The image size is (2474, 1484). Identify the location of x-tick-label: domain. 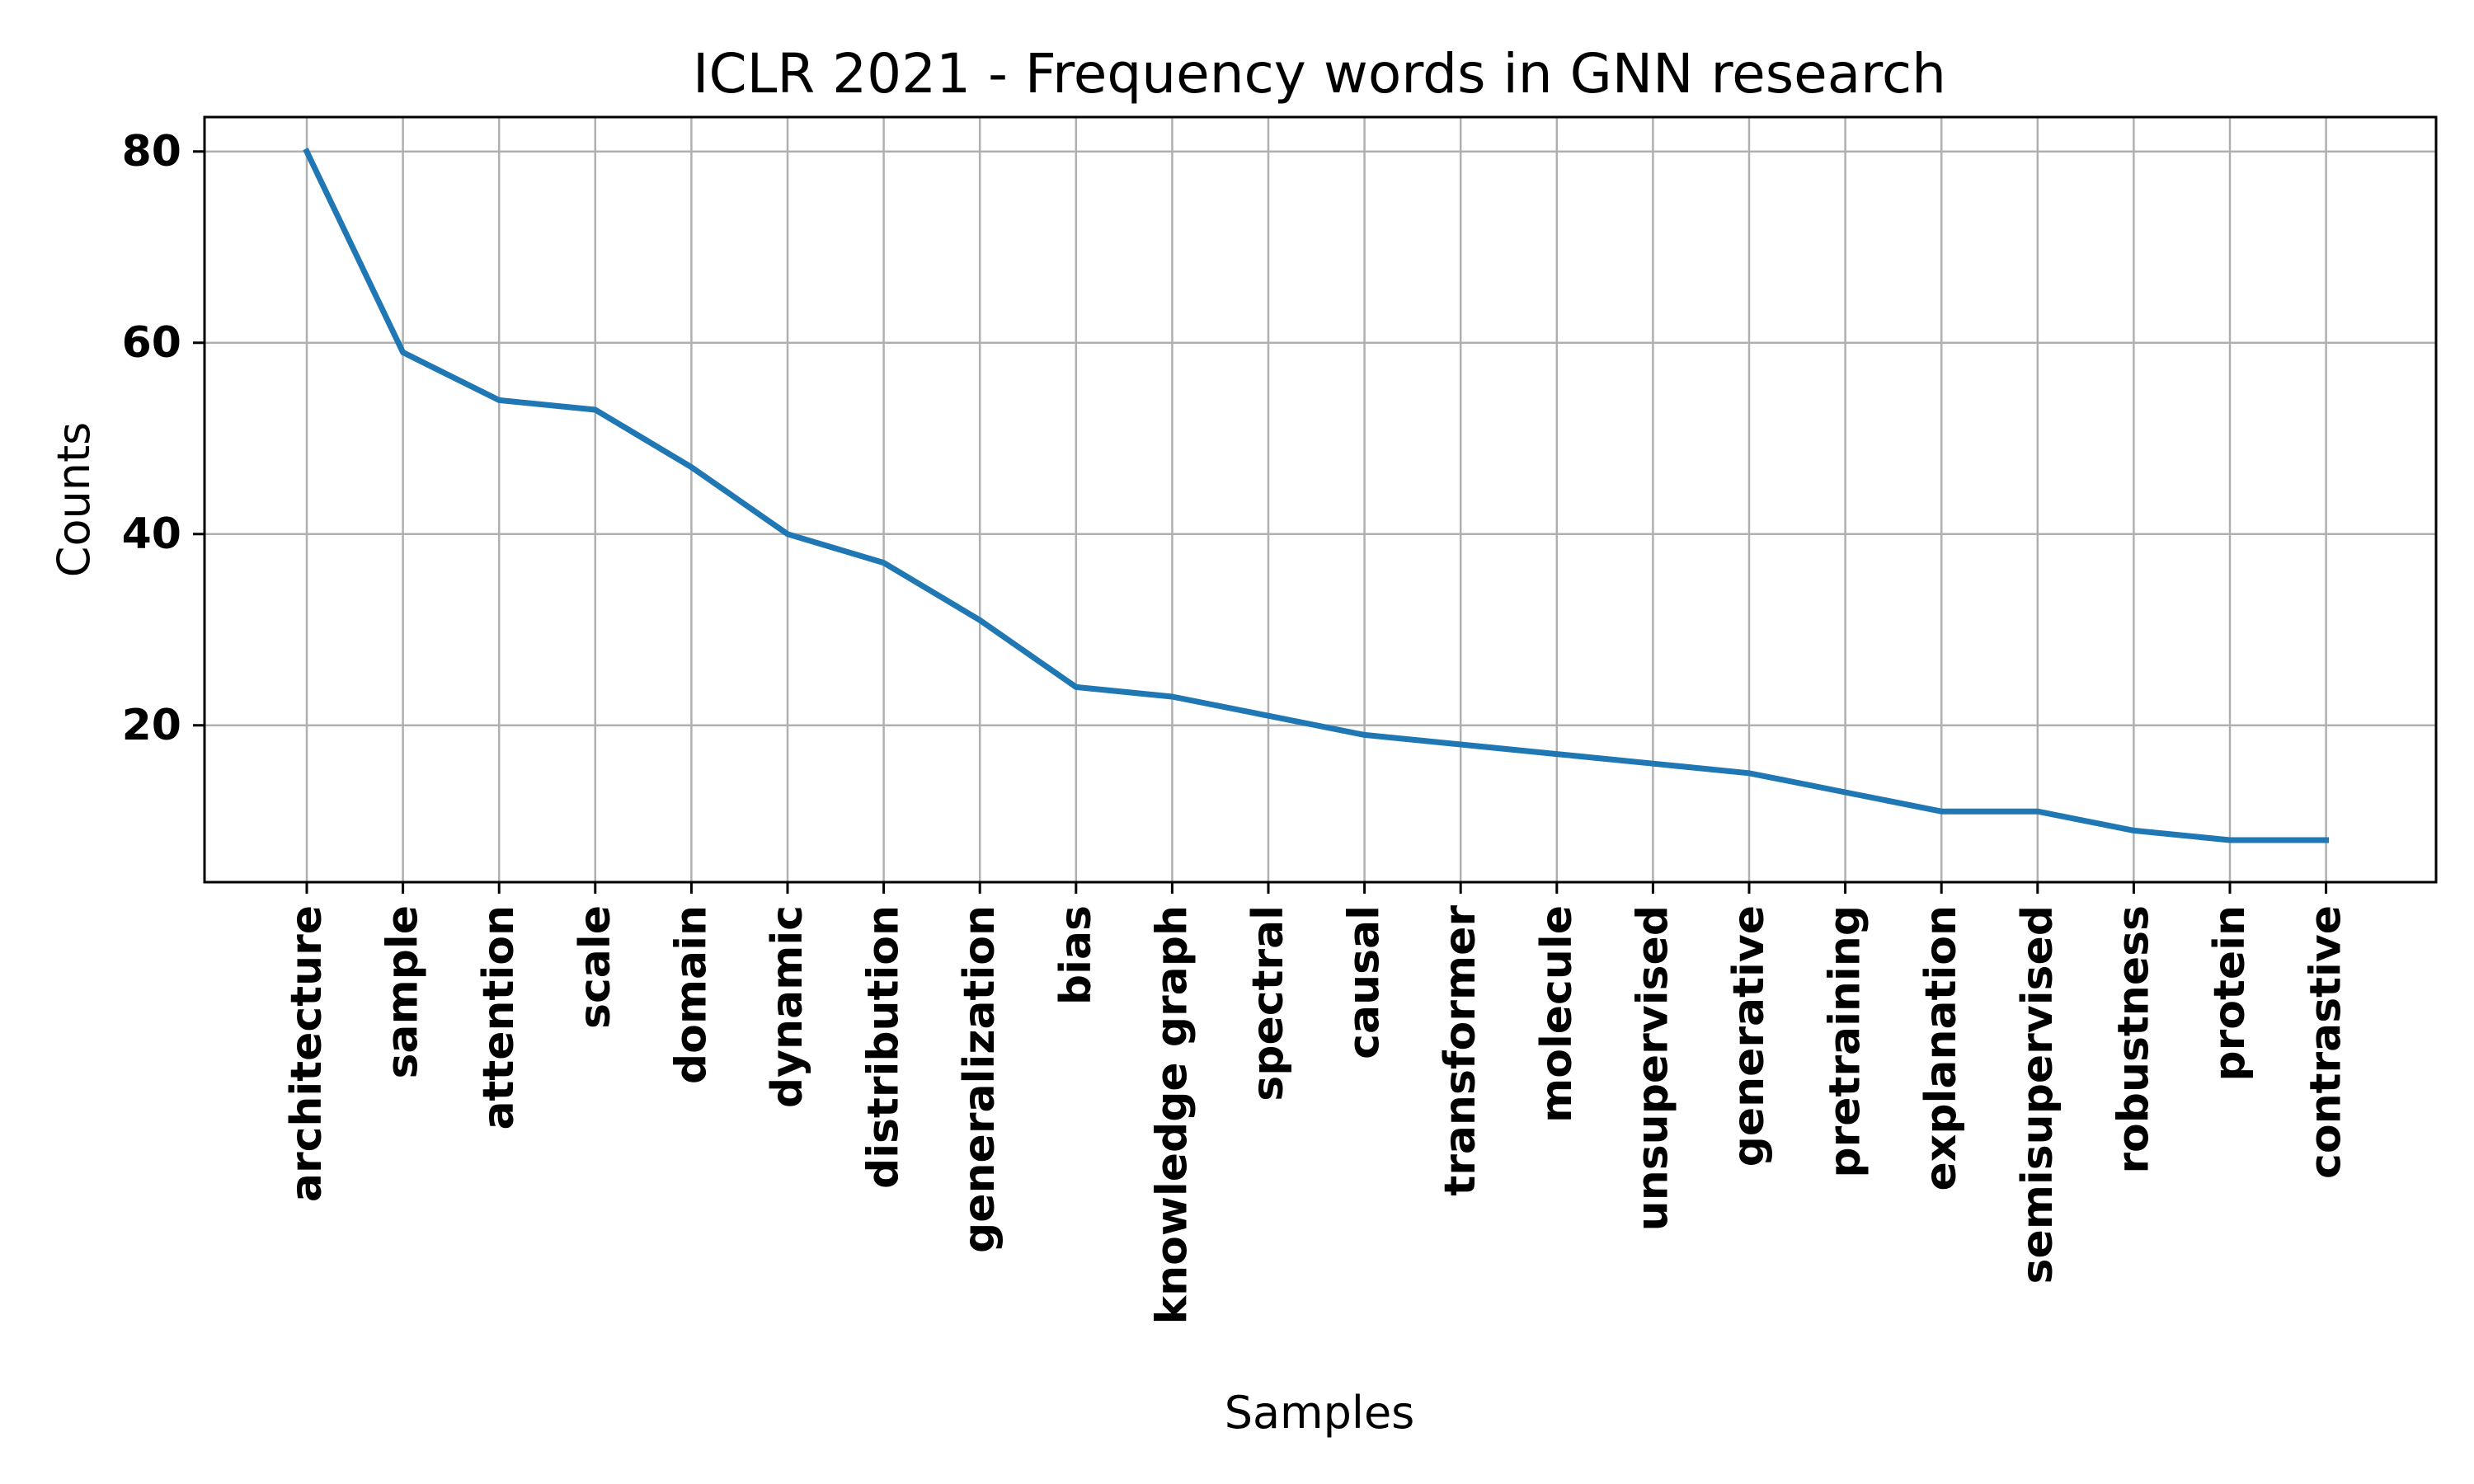
(691, 994).